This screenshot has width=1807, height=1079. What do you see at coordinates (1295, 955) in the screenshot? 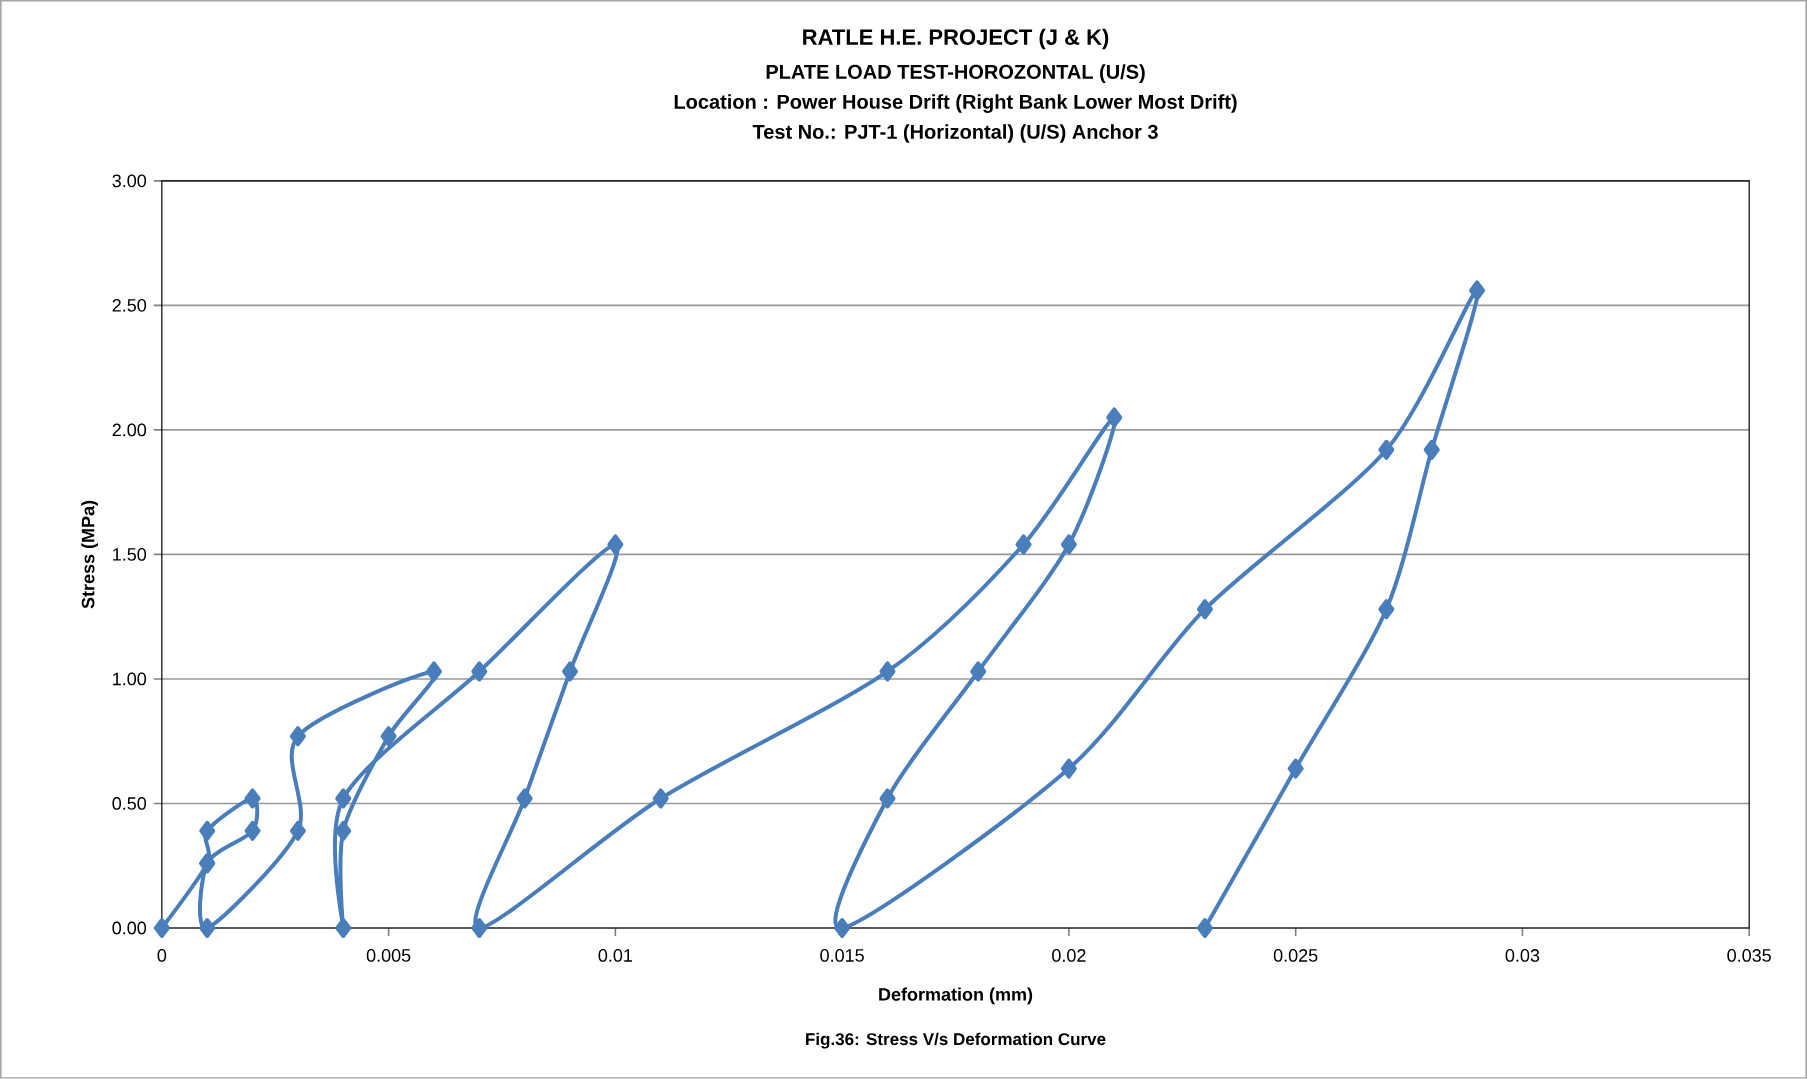
I see `x-tick-label: 0.025` at bounding box center [1295, 955].